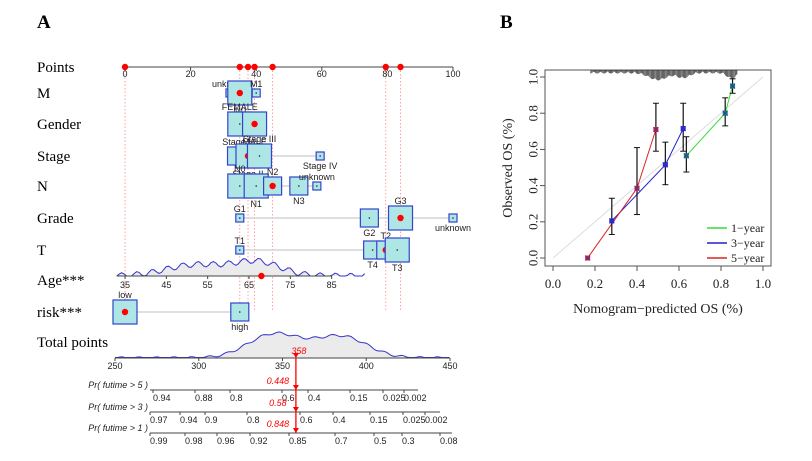 The height and width of the screenshot is (461, 812). I want to click on prob-axis-label: Pr( futime > 1 ), so click(118, 428).